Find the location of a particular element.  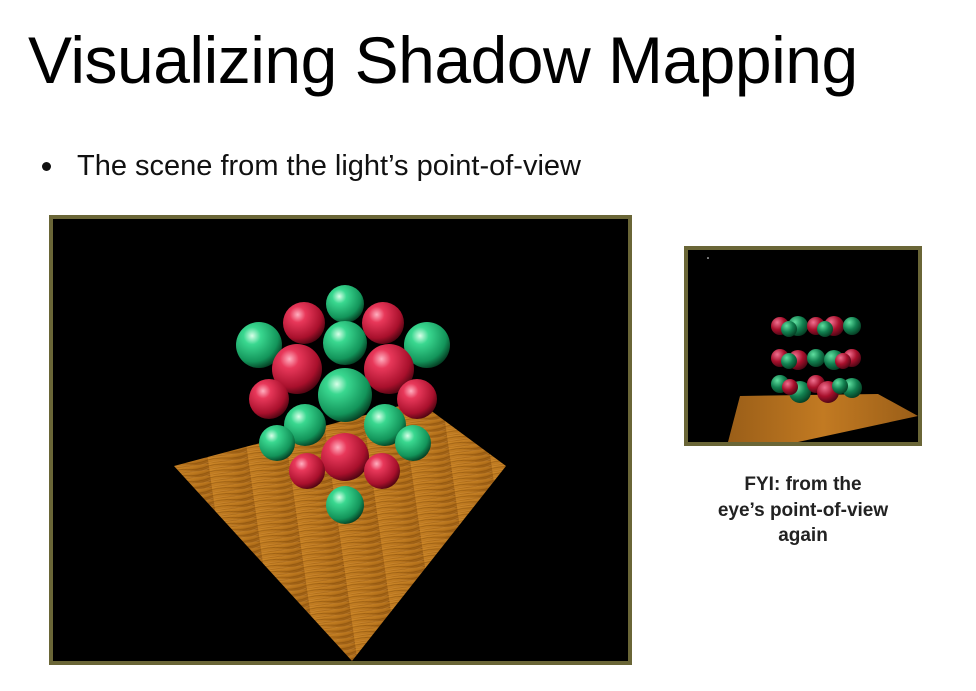

bullet-item: The scene from the light’s point-of-view is located at coordinates (311, 166).